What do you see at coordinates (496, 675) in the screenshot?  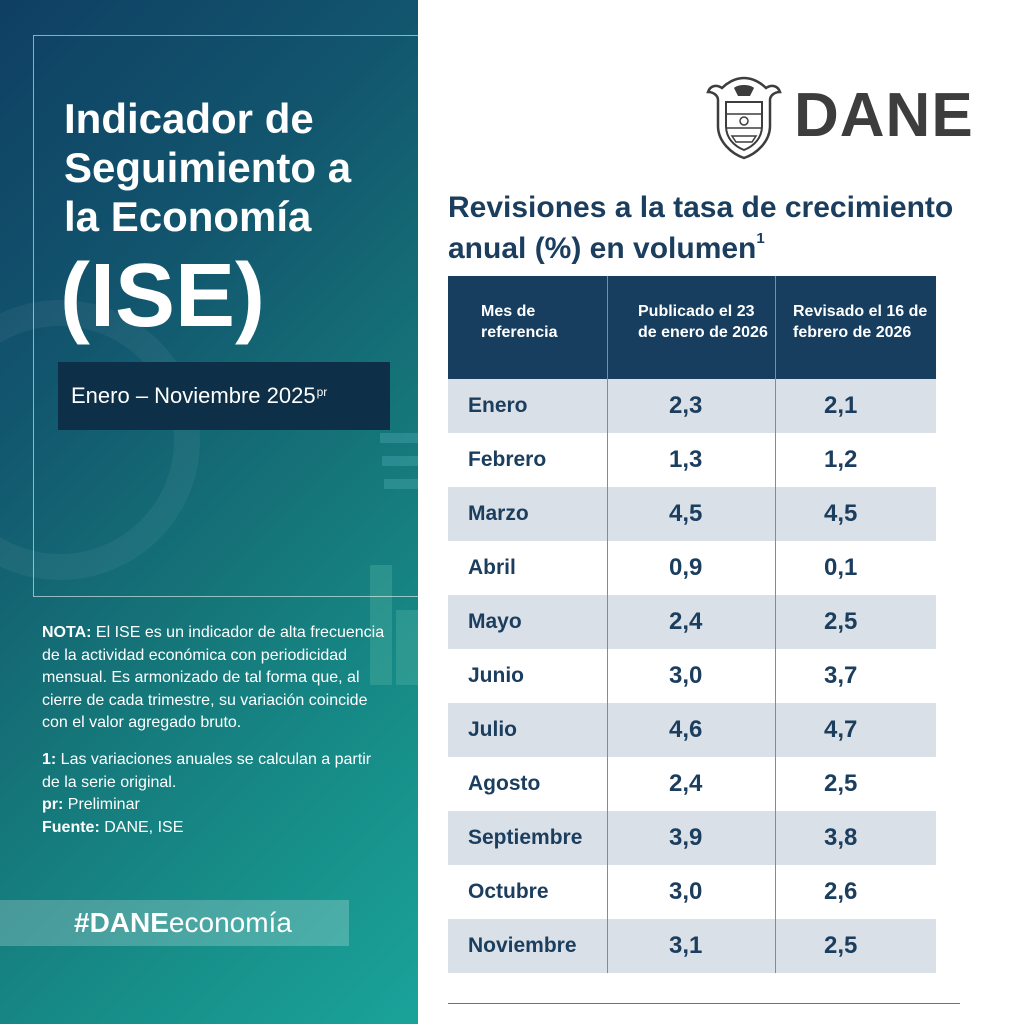 I see `cell-month: Junio` at bounding box center [496, 675].